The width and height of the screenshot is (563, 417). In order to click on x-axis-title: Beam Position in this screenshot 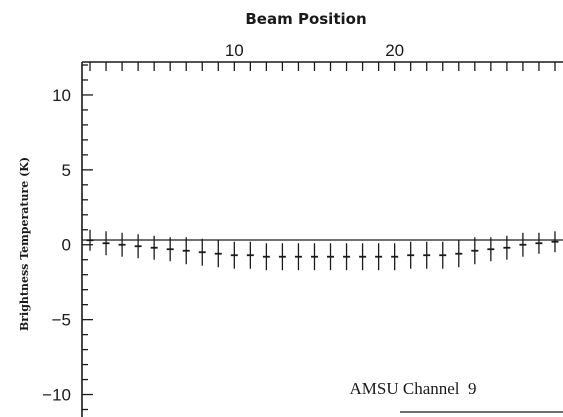, I will do `click(305, 19)`.